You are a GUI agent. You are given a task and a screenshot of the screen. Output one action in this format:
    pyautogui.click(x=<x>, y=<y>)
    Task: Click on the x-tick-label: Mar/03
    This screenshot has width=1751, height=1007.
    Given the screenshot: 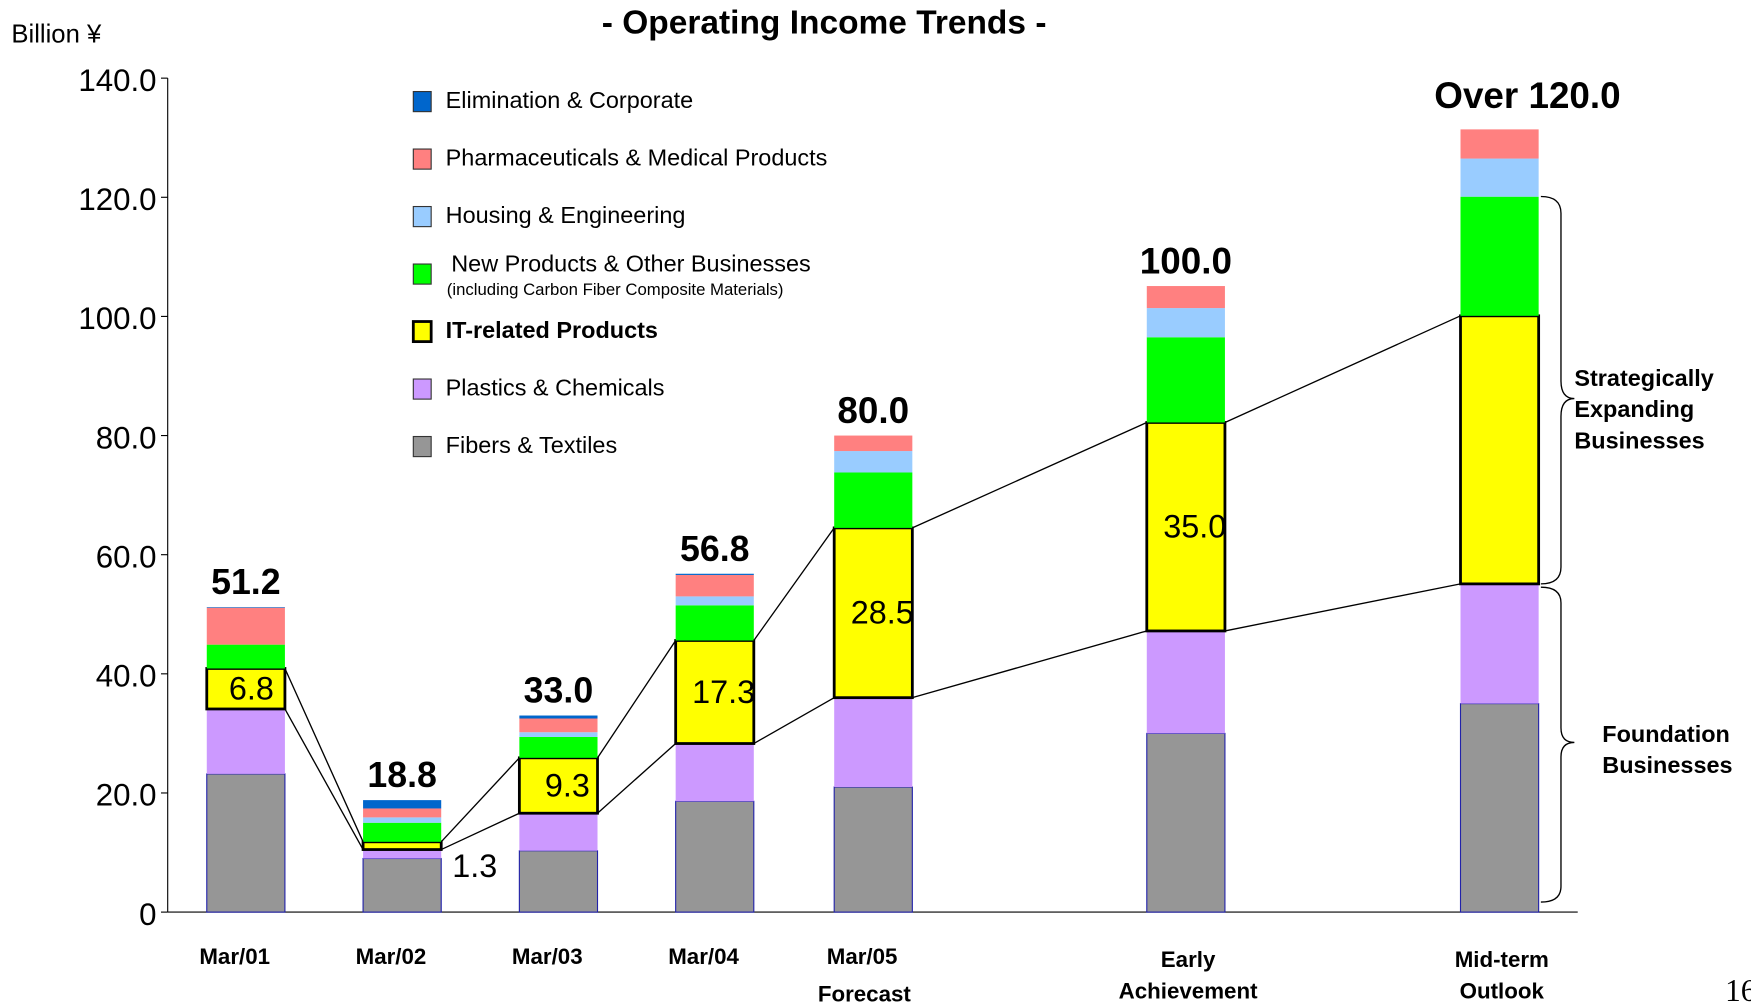 What is the action you would take?
    pyautogui.click(x=547, y=956)
    